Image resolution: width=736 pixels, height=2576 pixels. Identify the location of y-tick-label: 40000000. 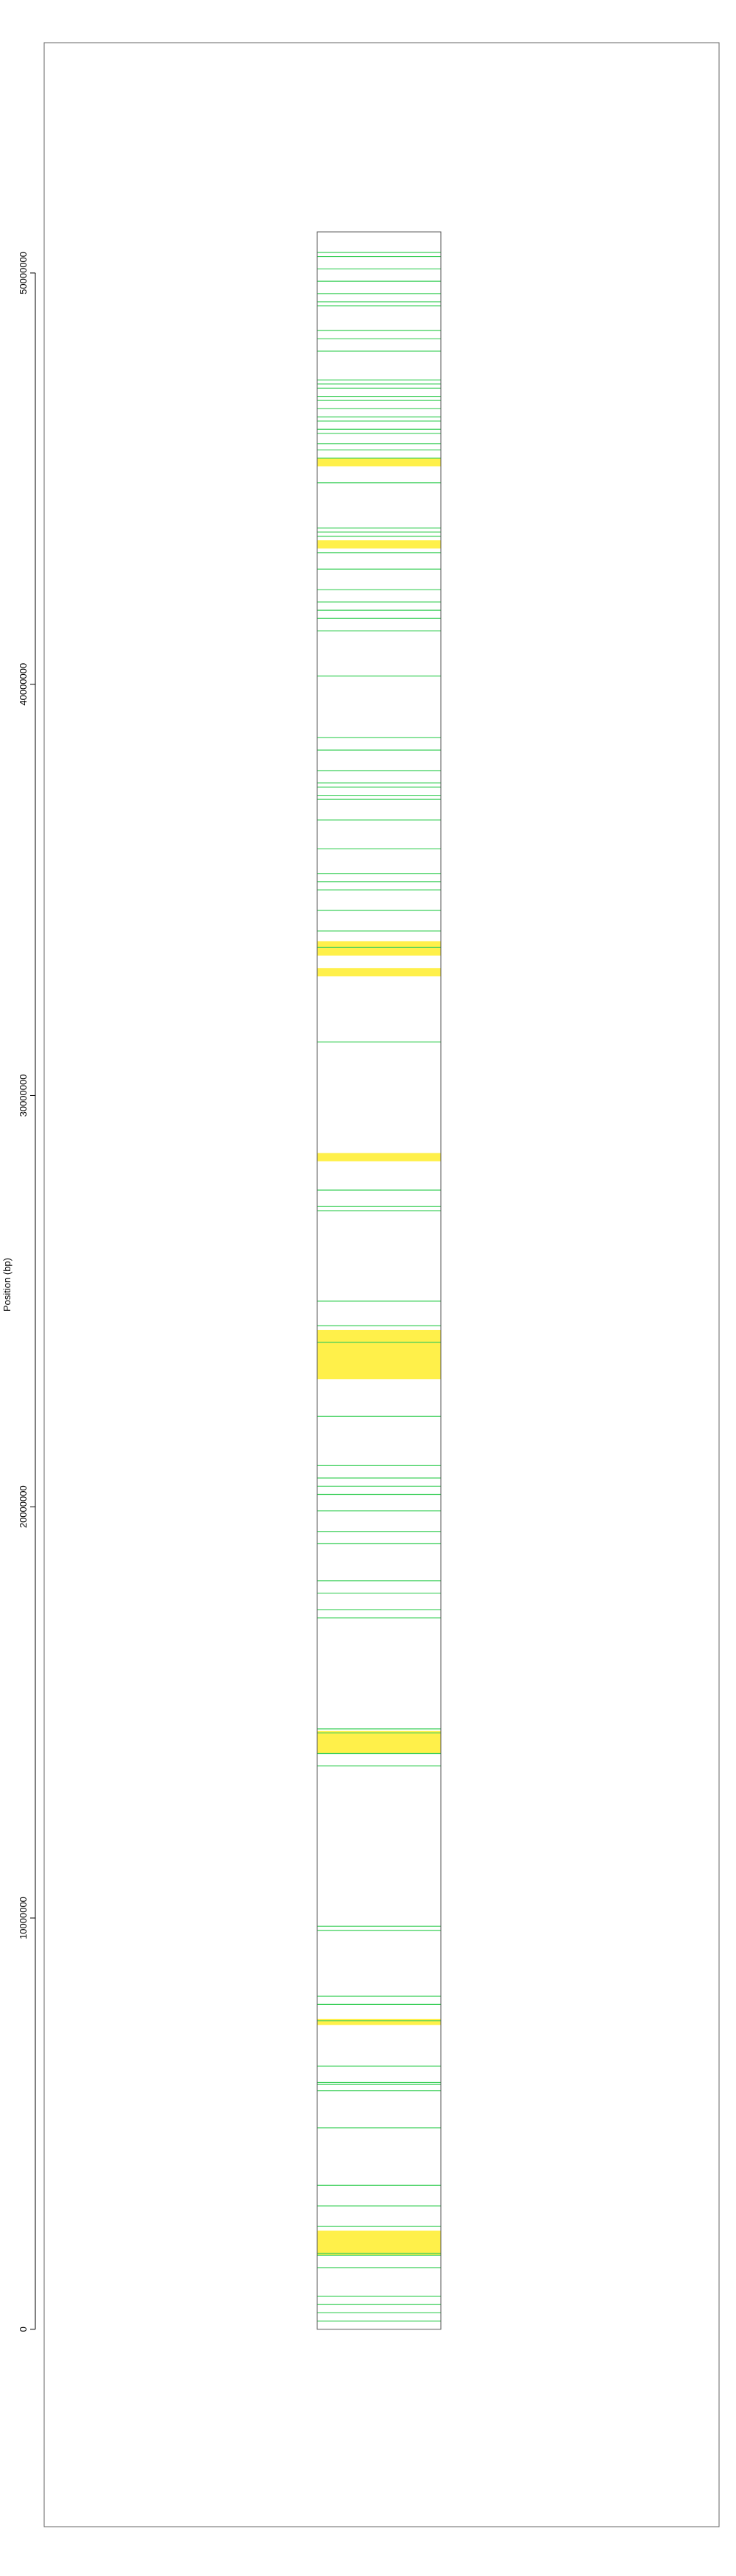
(23, 684).